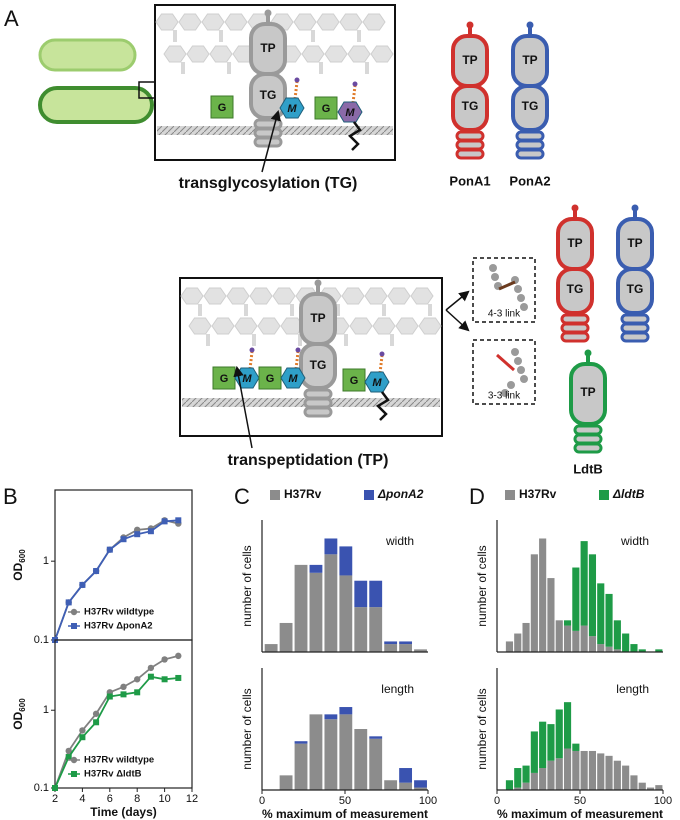  Describe the element at coordinates (482, 728) in the screenshot. I see `y-axis-label: number of cells` at that location.